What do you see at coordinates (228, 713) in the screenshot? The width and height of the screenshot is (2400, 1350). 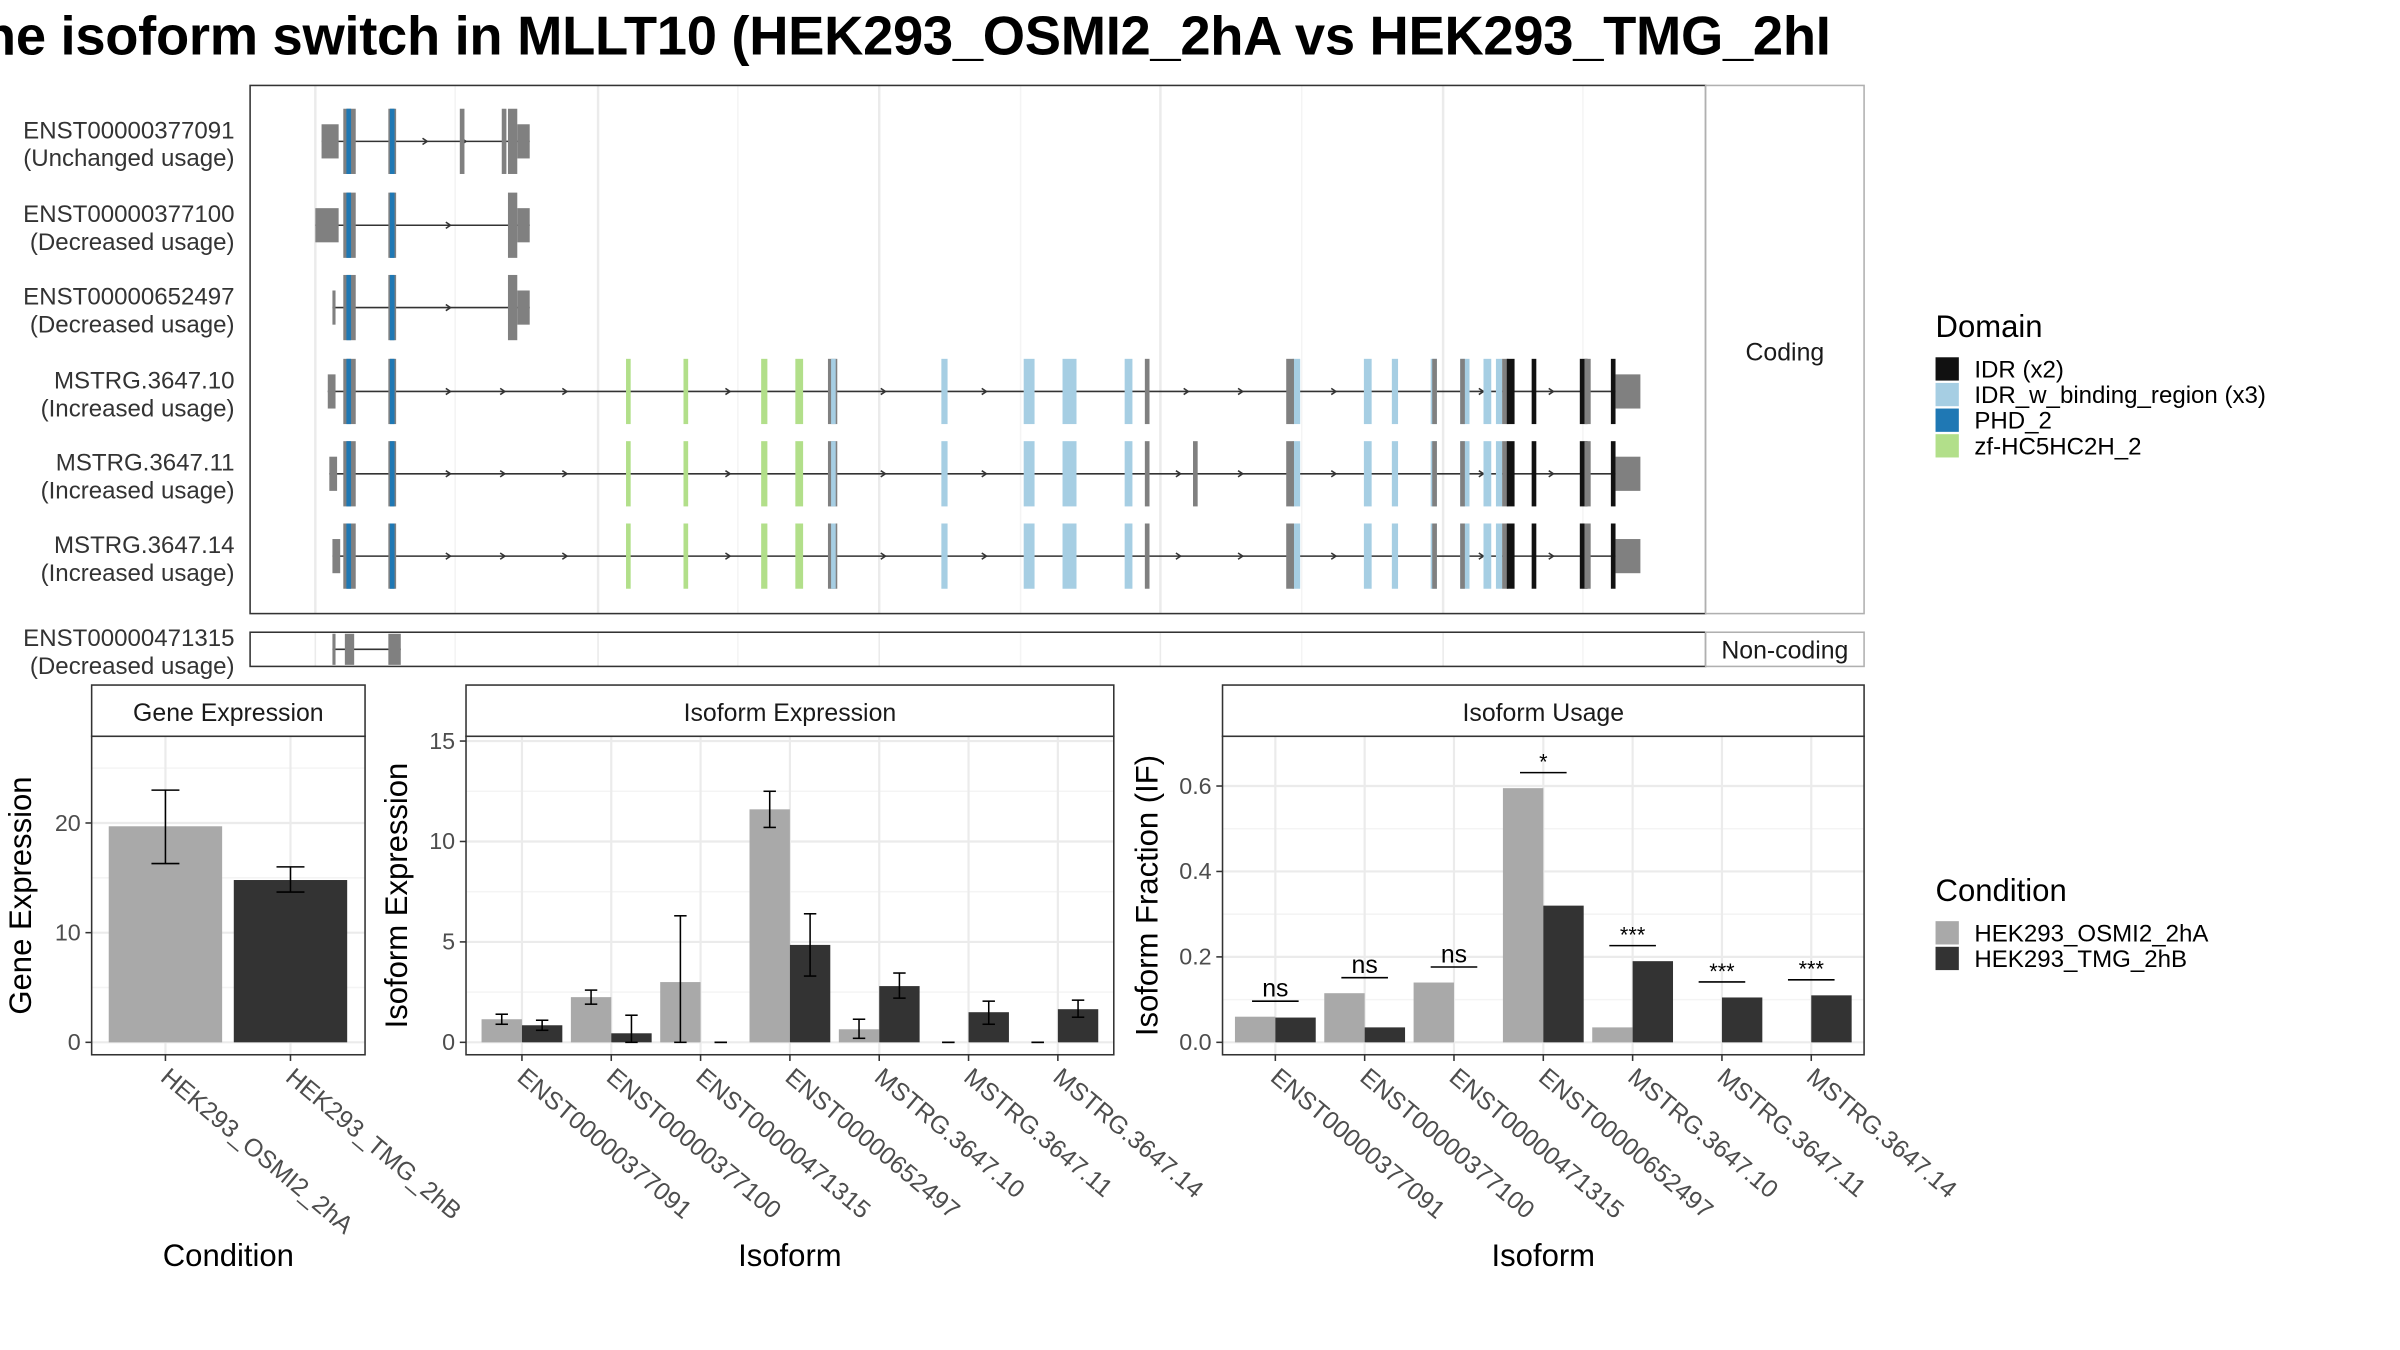 I see `chart-title: Gene Expression` at bounding box center [228, 713].